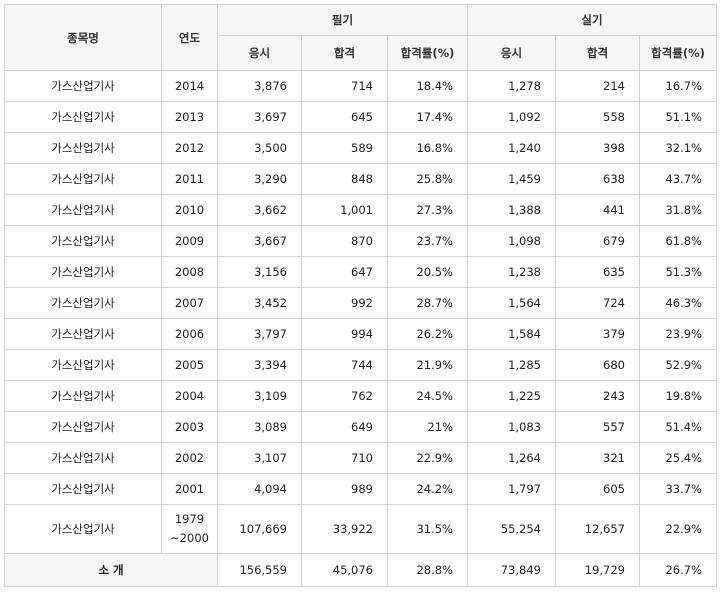  I want to click on cell-w-rate: 17.4%, so click(427, 117).